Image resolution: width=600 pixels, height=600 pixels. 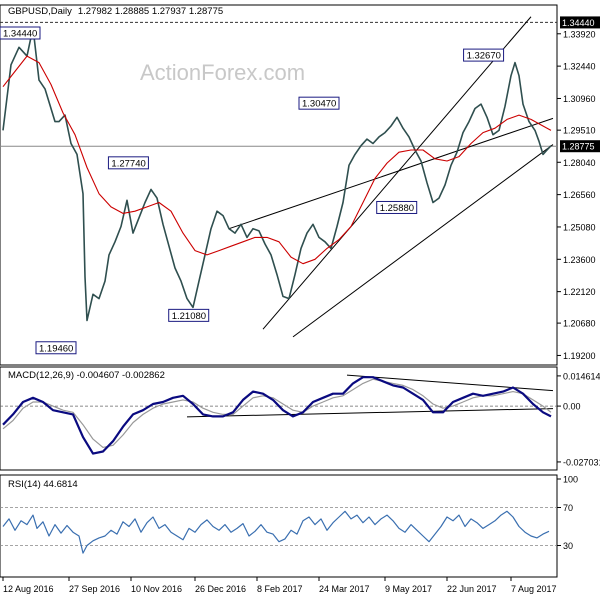 I want to click on annotation-label: 1.19460, so click(x=56, y=348).